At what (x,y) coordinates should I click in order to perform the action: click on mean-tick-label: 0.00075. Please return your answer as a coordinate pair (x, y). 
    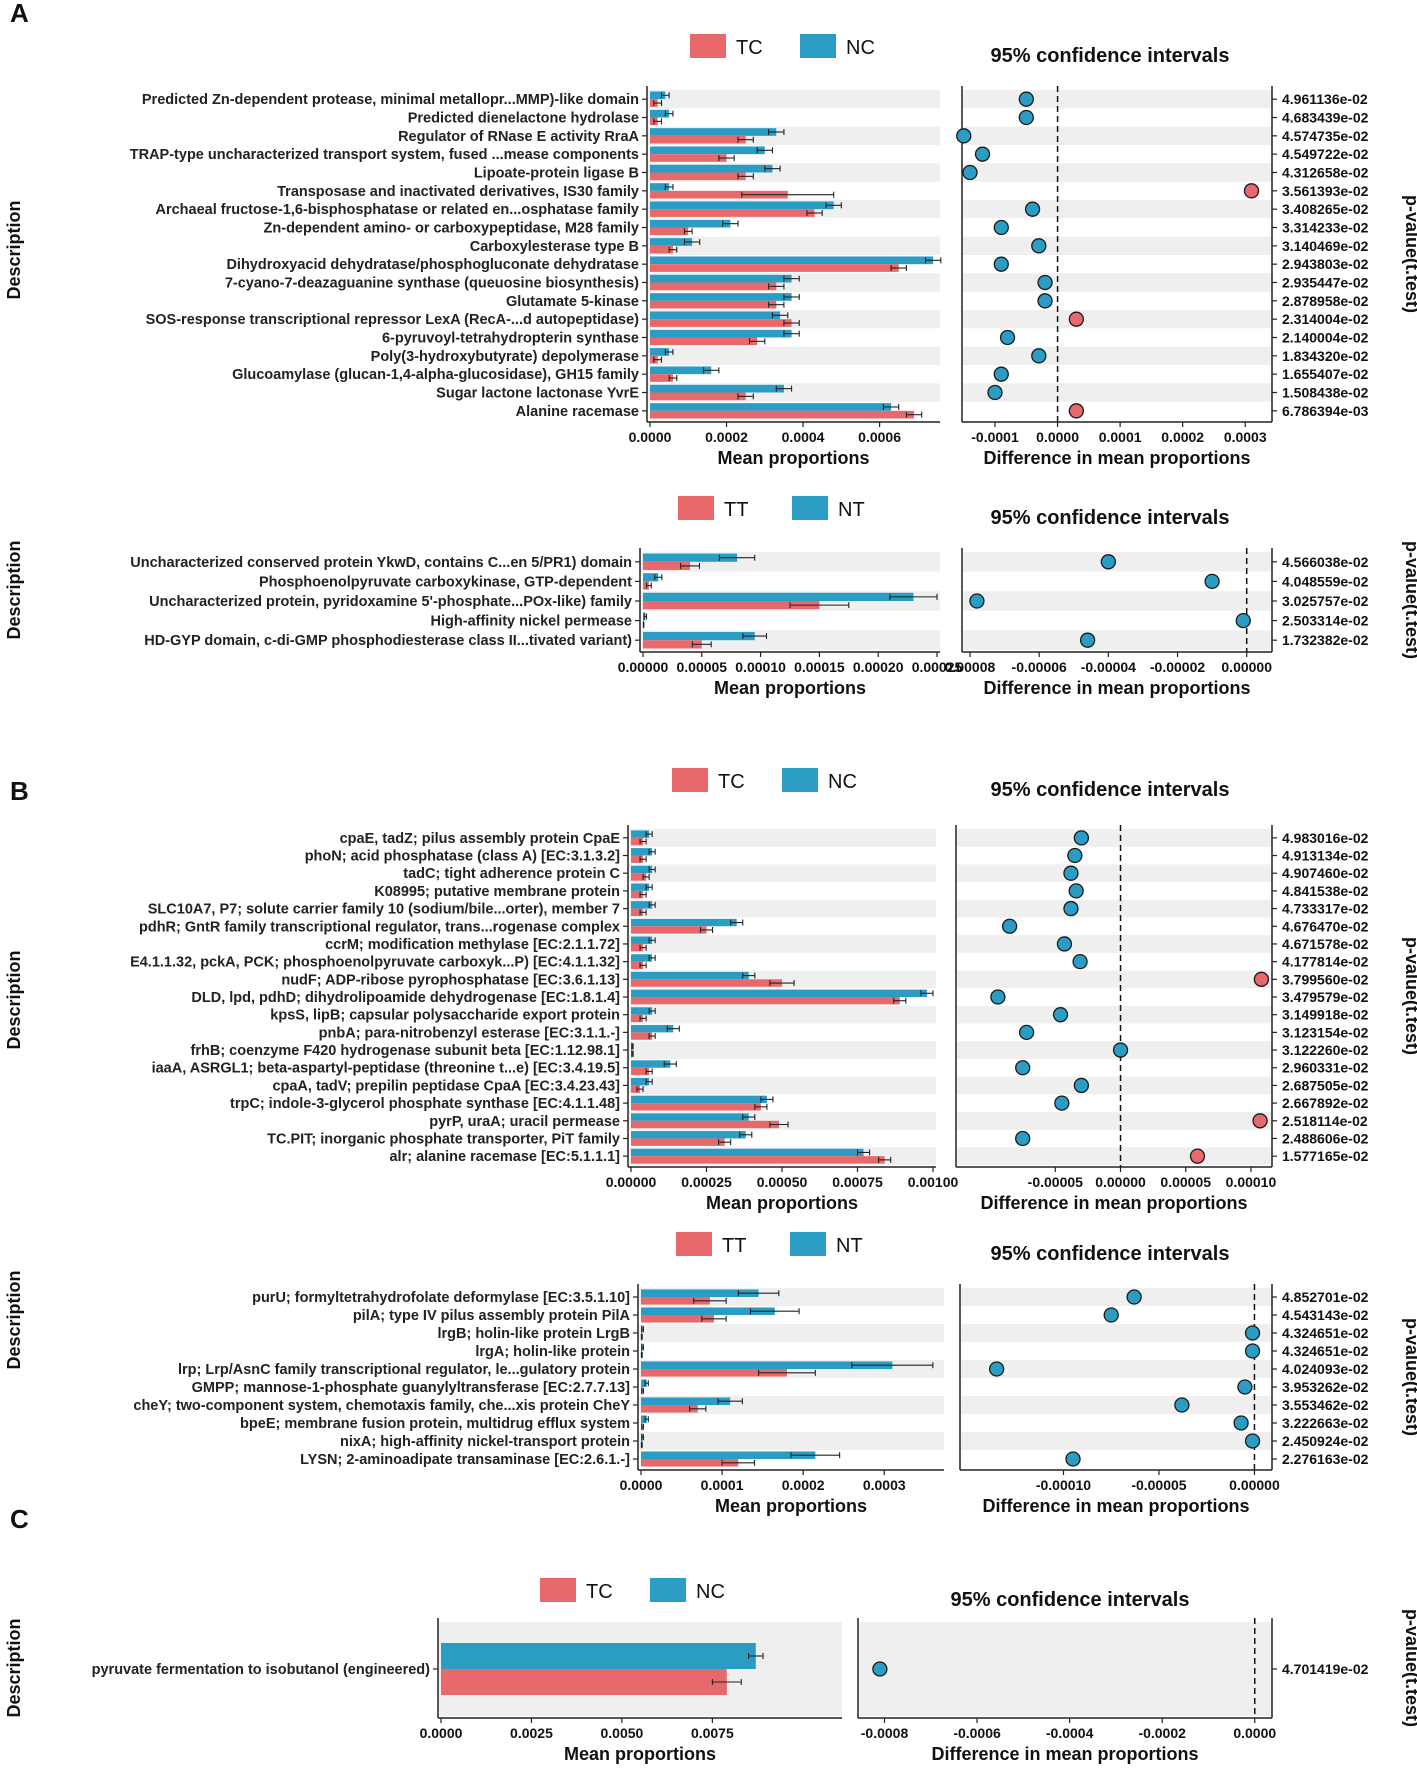
    Looking at the image, I should click on (857, 1182).